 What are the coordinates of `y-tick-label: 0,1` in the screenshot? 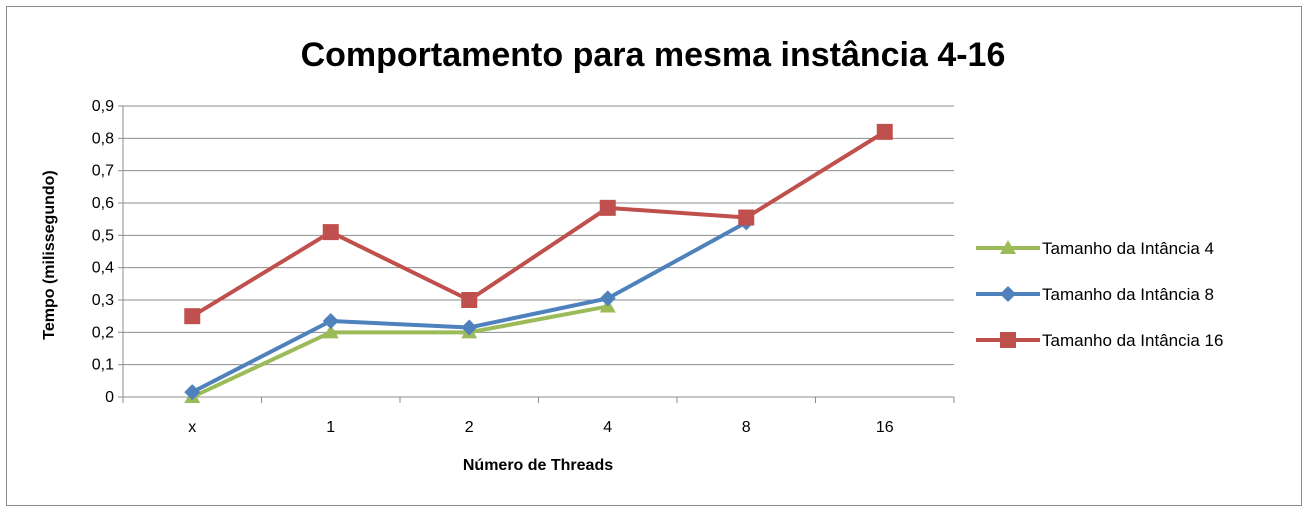 It's located at (103, 365).